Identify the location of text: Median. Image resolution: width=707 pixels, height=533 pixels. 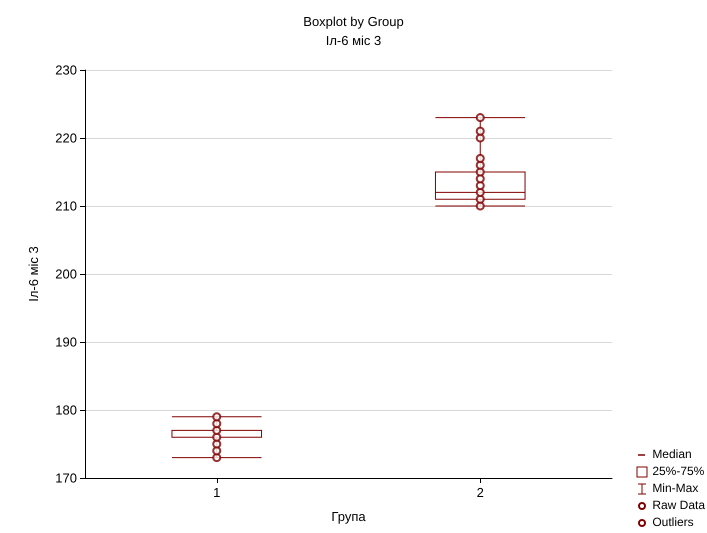
(672, 454).